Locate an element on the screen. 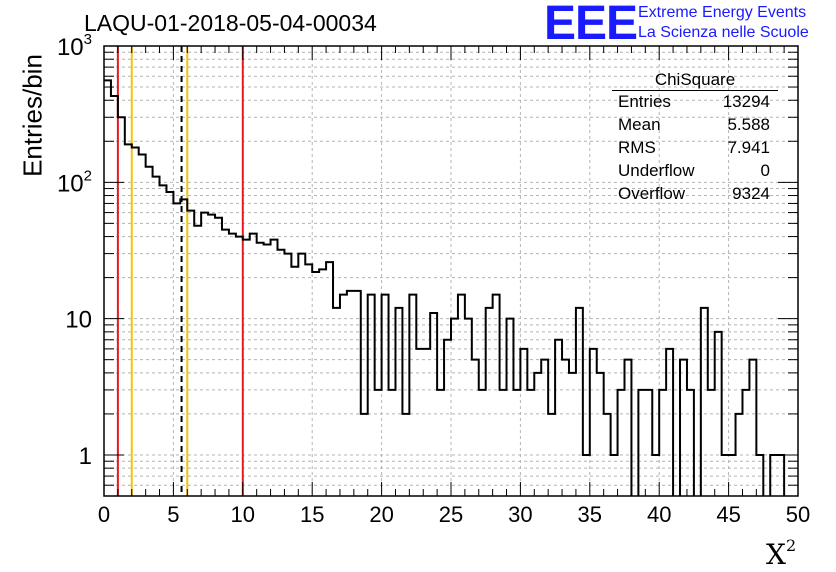 The height and width of the screenshot is (572, 836). stats-value: 0 is located at coordinates (765, 170).